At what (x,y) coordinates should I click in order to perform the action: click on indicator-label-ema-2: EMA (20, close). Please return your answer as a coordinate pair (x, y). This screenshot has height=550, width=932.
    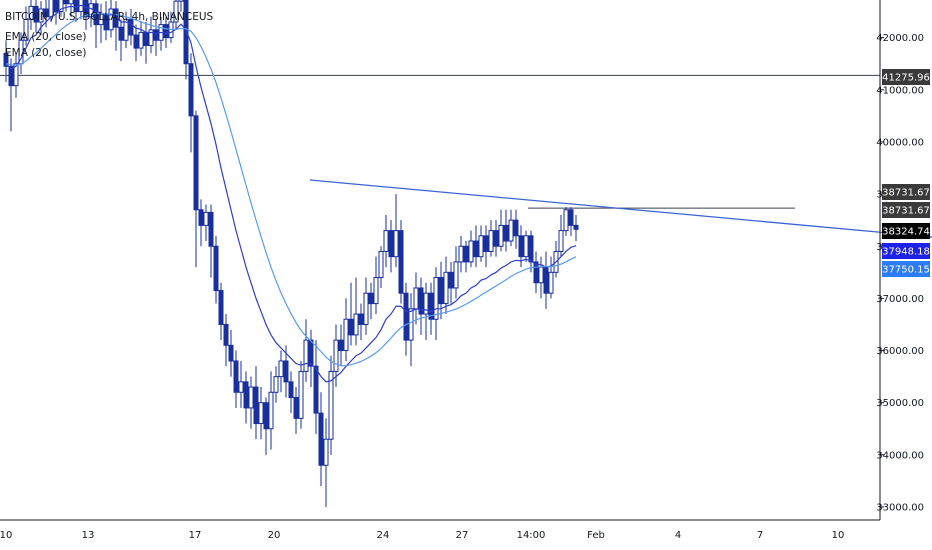
    Looking at the image, I should click on (46, 53).